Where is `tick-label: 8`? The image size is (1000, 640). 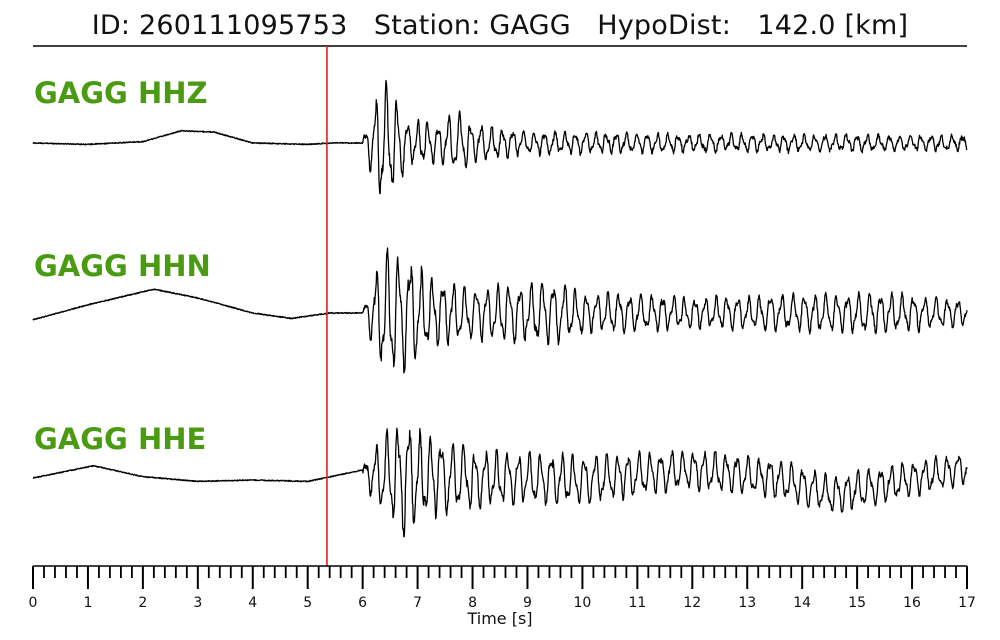 tick-label: 8 is located at coordinates (472, 603).